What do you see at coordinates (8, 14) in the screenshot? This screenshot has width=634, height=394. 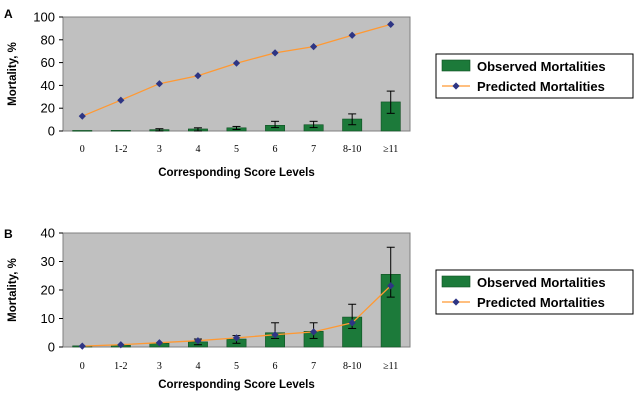 I see `panel-label: A` at bounding box center [8, 14].